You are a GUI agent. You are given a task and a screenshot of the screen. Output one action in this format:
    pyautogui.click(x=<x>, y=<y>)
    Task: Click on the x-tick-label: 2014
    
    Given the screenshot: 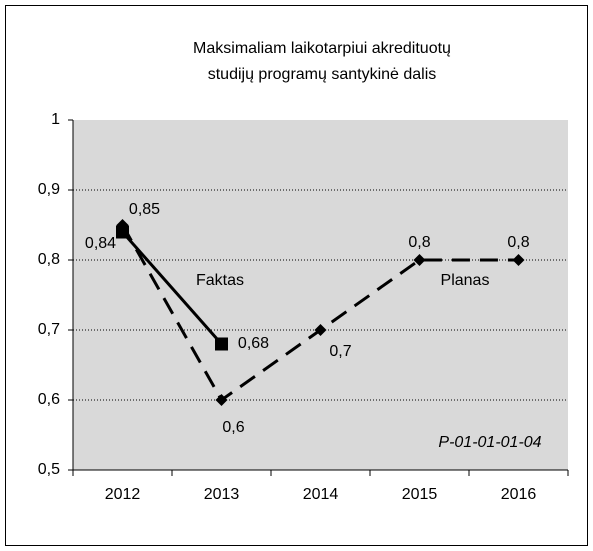 What is the action you would take?
    pyautogui.click(x=321, y=494)
    